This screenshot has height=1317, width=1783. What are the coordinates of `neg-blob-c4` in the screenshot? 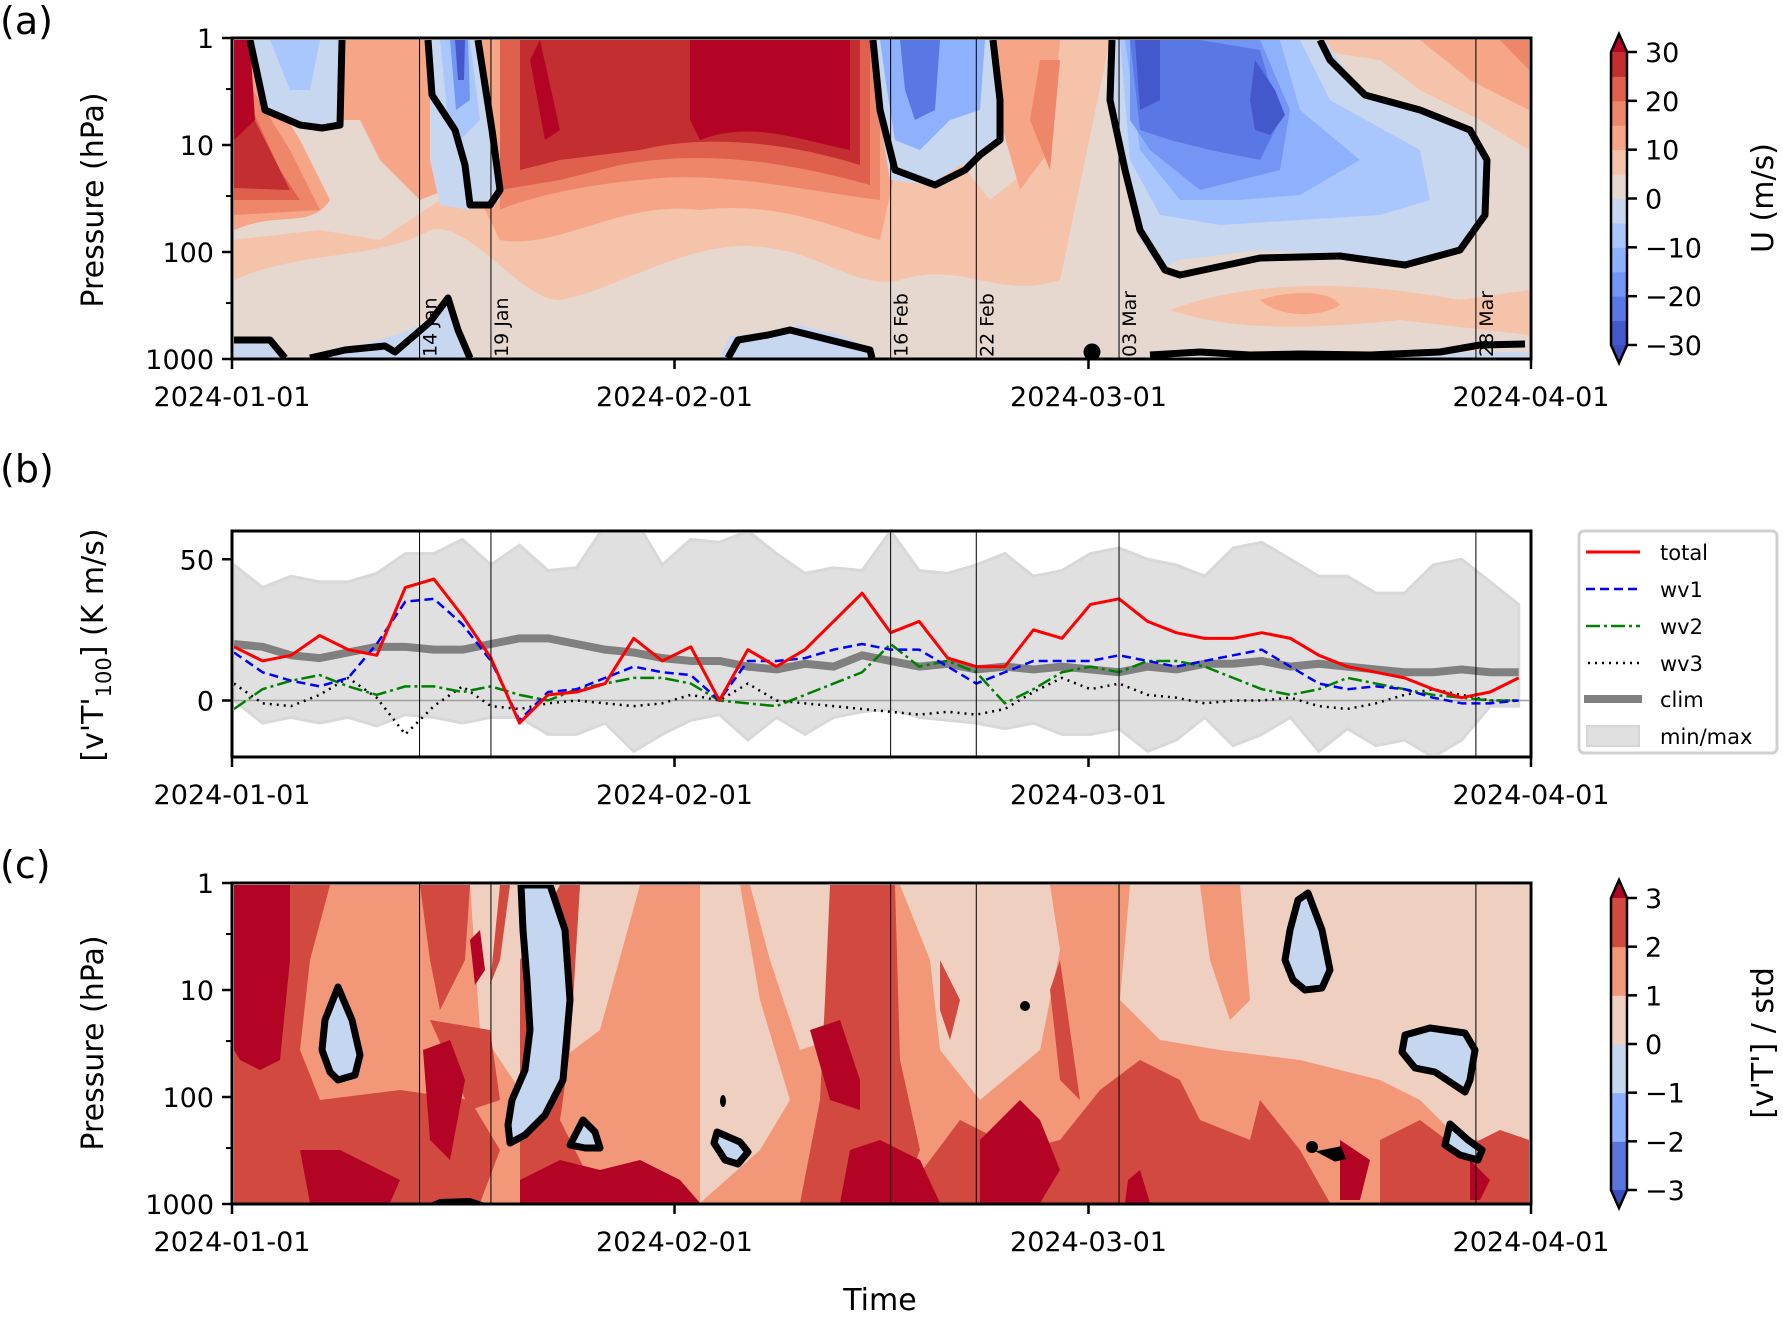 It's located at (731, 1148).